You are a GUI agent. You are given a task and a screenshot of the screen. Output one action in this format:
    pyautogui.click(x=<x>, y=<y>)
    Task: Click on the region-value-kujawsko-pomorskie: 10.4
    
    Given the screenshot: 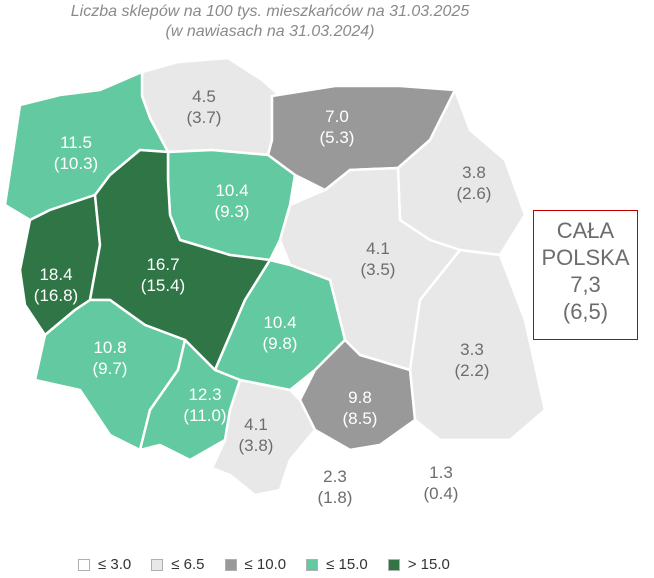 What is the action you would take?
    pyautogui.click(x=231, y=190)
    